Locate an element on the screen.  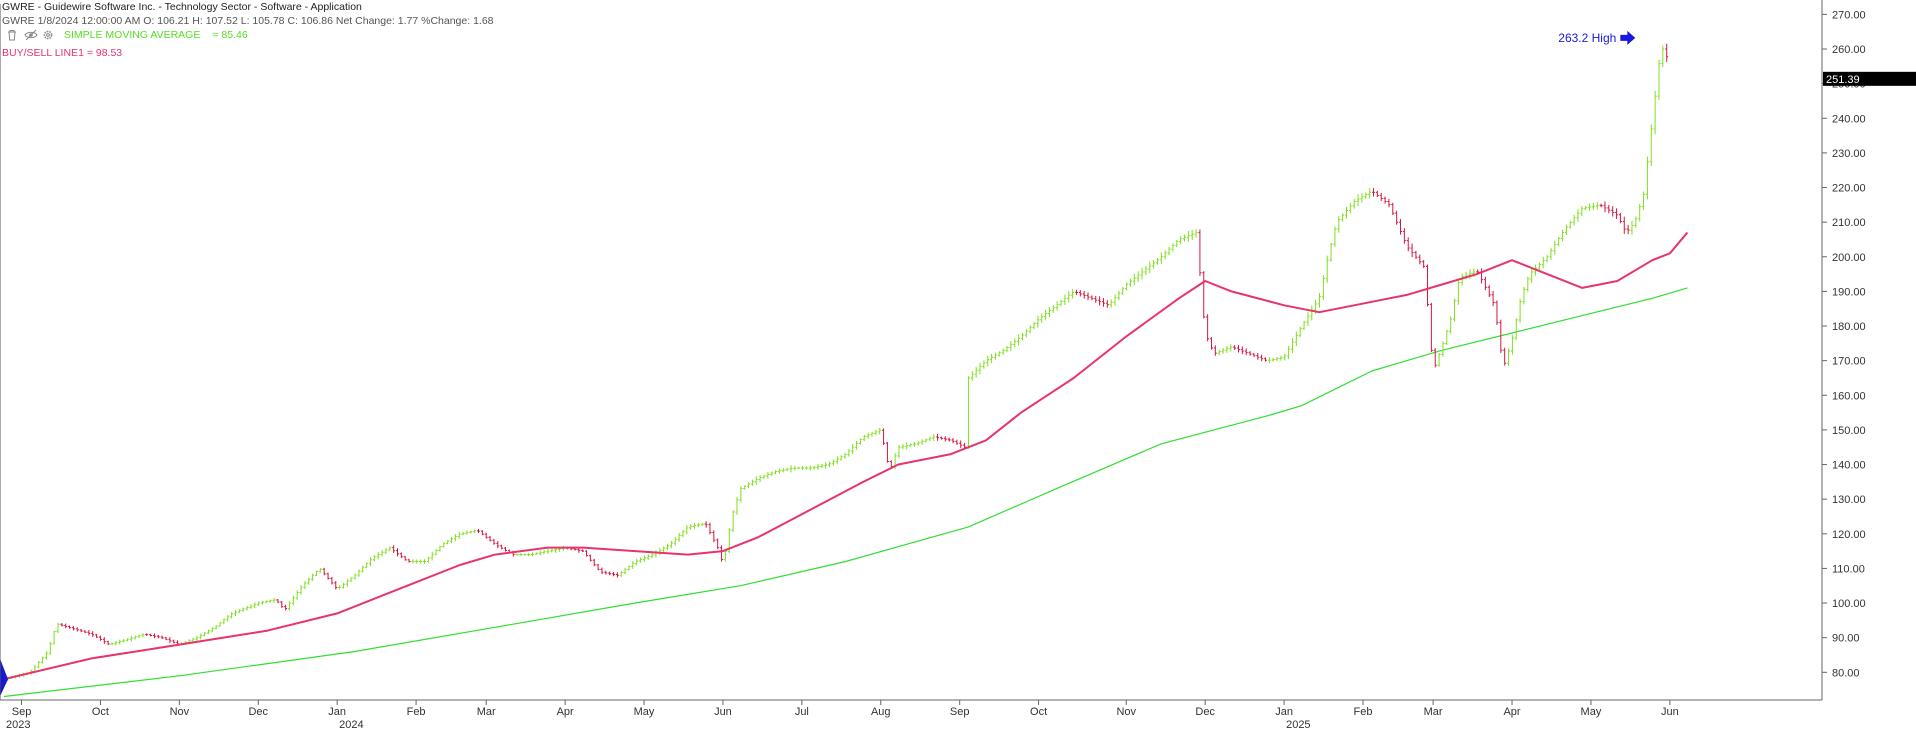
y-tick-label: 240.00 is located at coordinates (1849, 119).